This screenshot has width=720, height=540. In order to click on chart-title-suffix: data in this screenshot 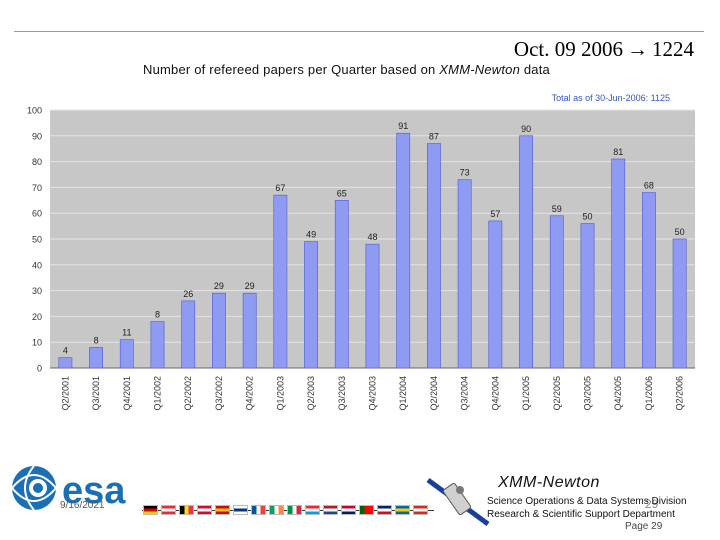, I will do `click(535, 69)`.